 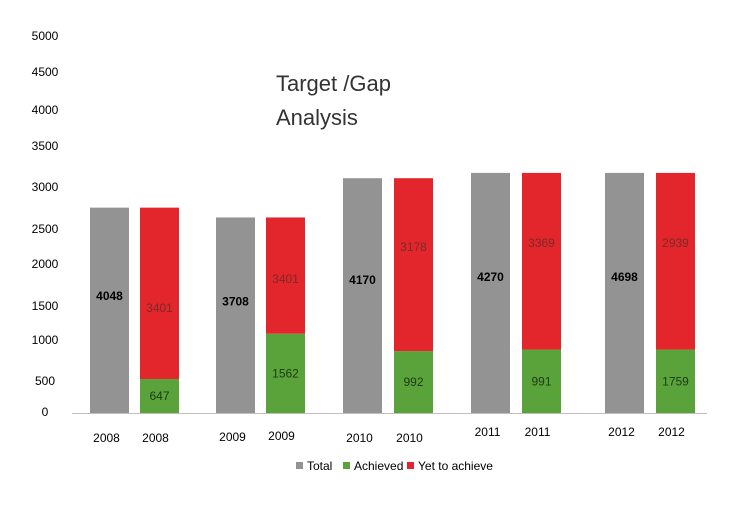 I want to click on y-tick-label: 0, so click(x=45, y=412).